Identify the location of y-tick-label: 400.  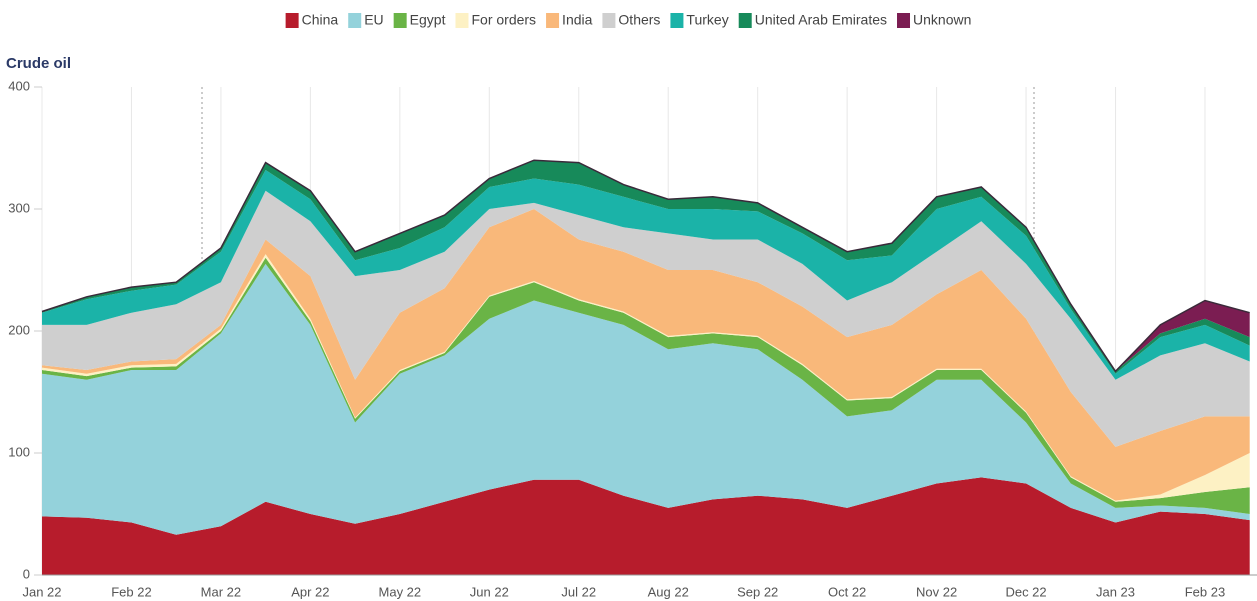
(19, 85).